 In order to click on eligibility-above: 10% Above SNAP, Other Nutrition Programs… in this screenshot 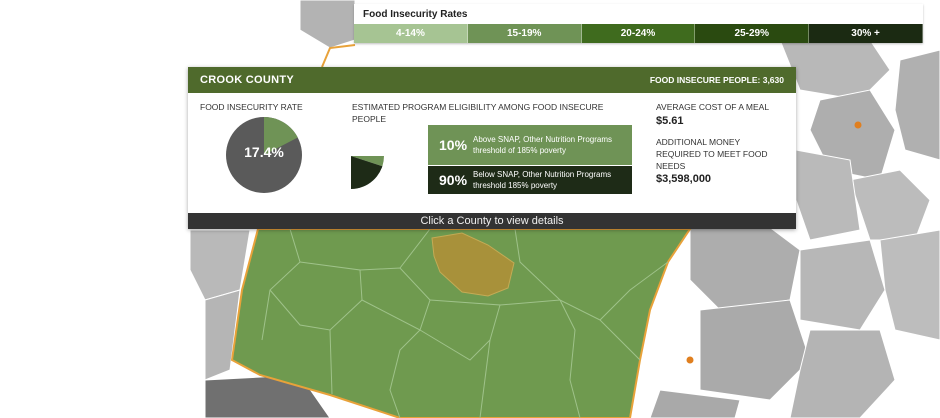, I will do `click(530, 145)`.